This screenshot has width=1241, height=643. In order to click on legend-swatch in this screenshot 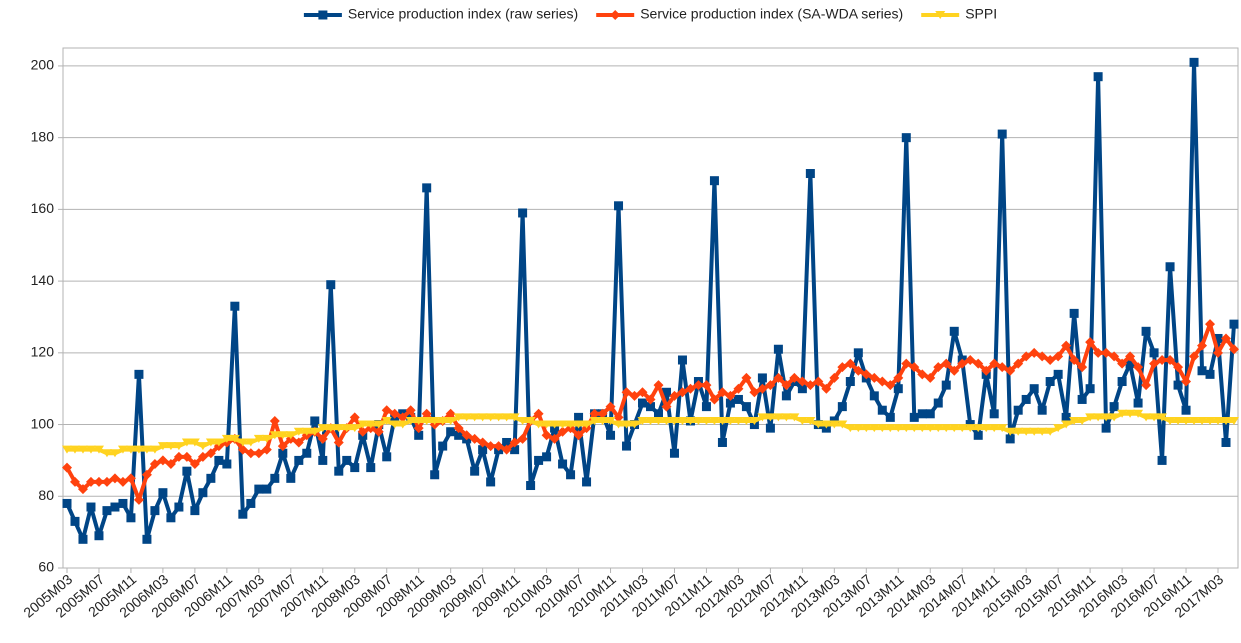, I will do `click(615, 15)`.